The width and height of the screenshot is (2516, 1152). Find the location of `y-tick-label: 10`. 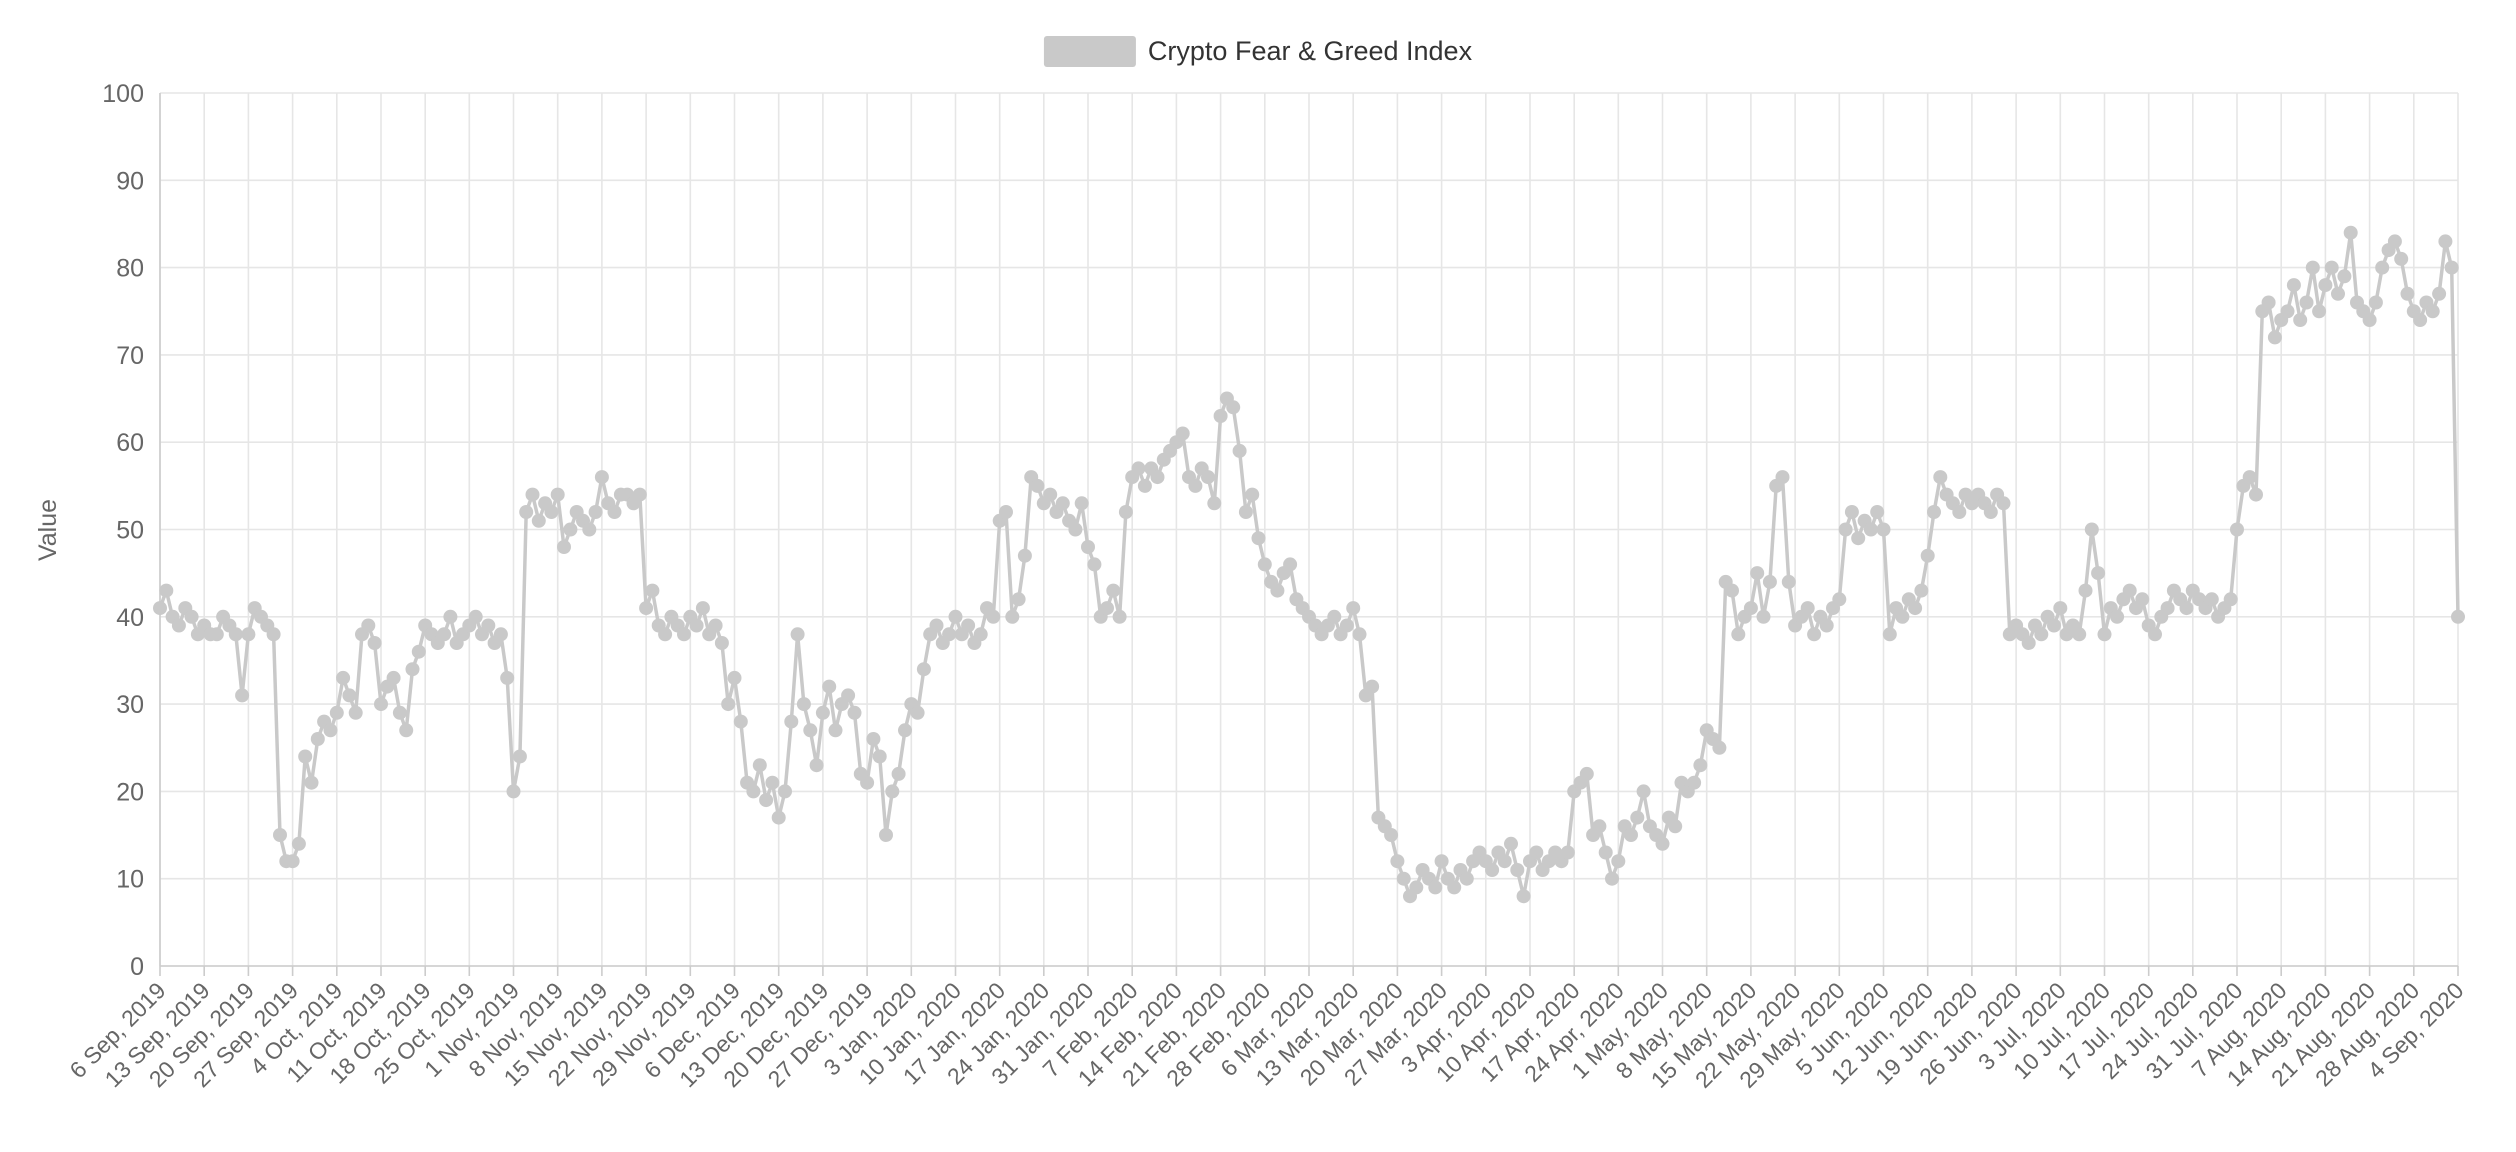

y-tick-label: 10 is located at coordinates (130, 880).